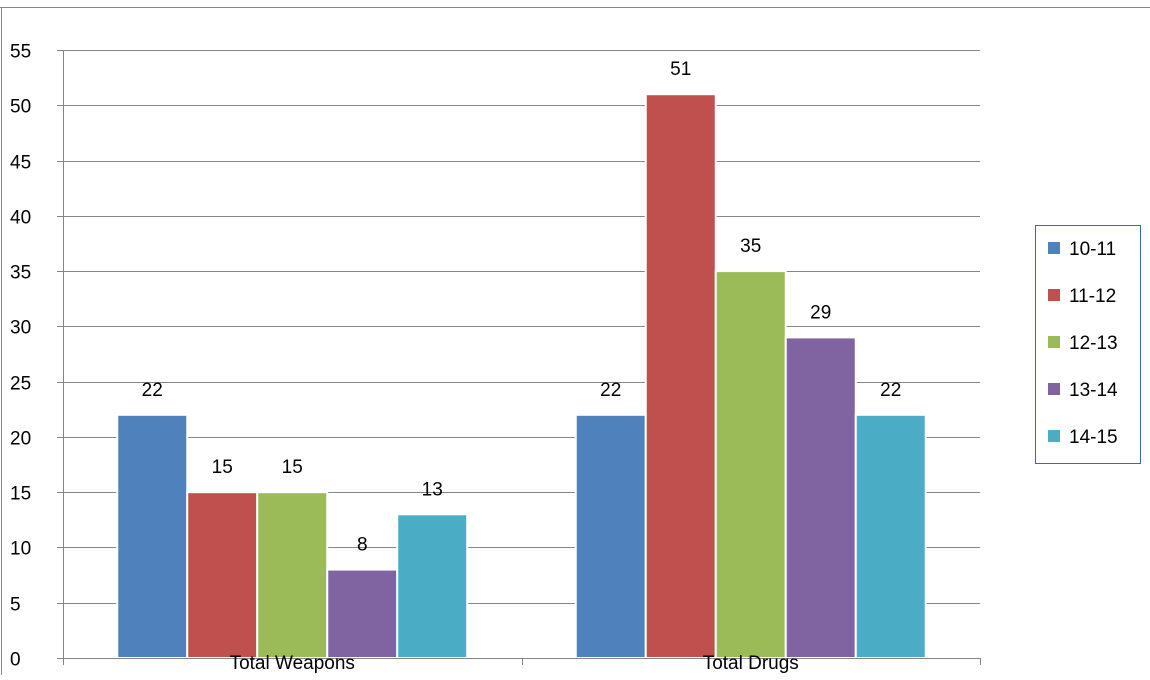 The image size is (1150, 680). Describe the element at coordinates (20, 328) in the screenshot. I see `y-tick-label: 30` at that location.